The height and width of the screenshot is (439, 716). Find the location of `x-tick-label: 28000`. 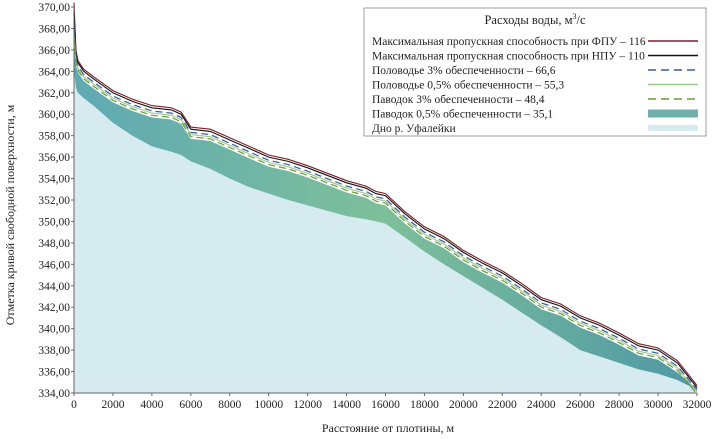

x-tick-label: 28000 is located at coordinates (619, 405).